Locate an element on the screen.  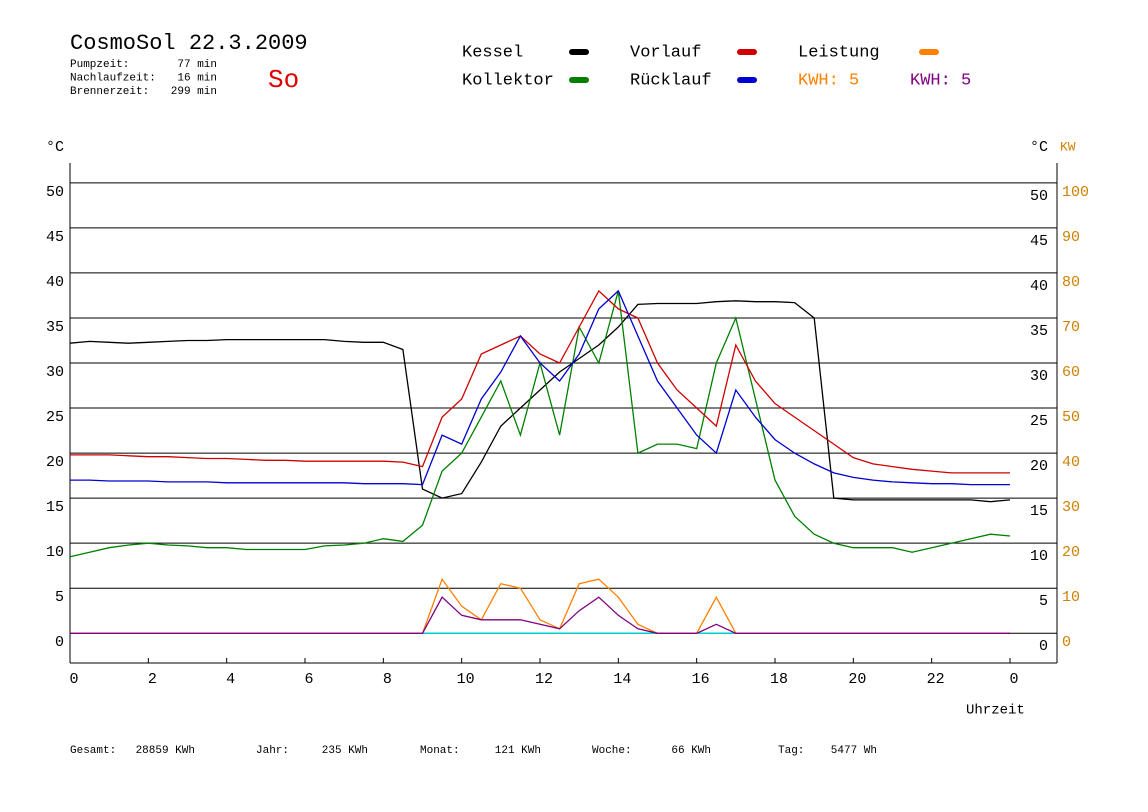
y-right-tick-label: 50 is located at coordinates (1039, 196).